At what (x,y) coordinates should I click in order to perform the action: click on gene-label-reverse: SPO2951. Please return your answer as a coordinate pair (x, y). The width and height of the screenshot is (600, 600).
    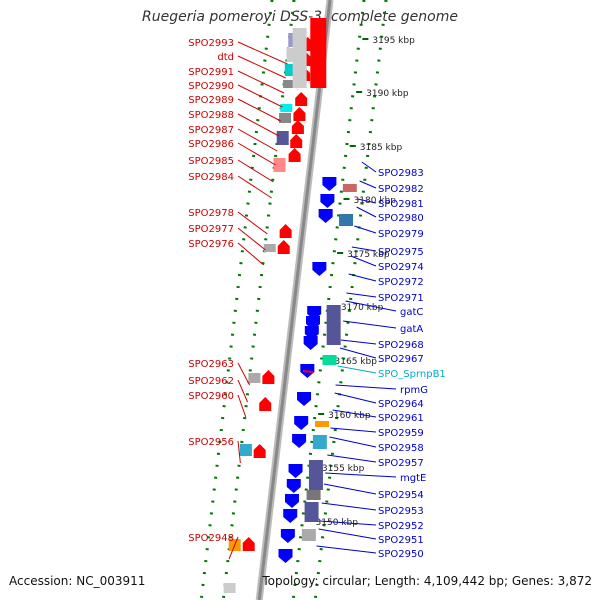
    Looking at the image, I should click on (401, 540).